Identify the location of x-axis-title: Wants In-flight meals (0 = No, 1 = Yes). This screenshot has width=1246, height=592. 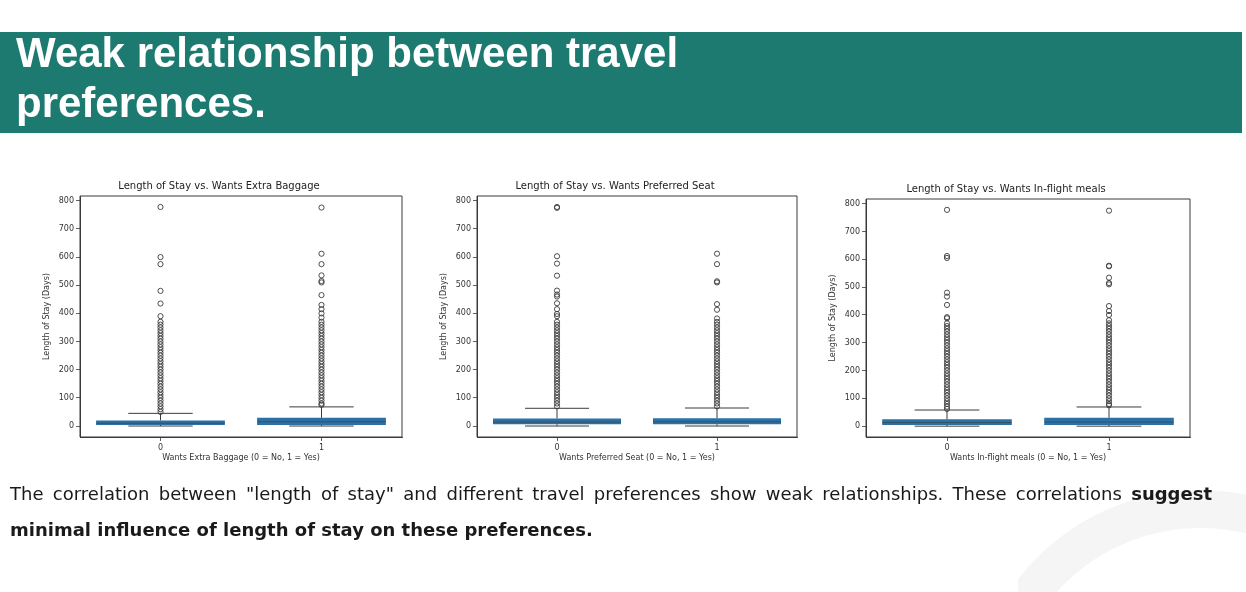
(1028, 458).